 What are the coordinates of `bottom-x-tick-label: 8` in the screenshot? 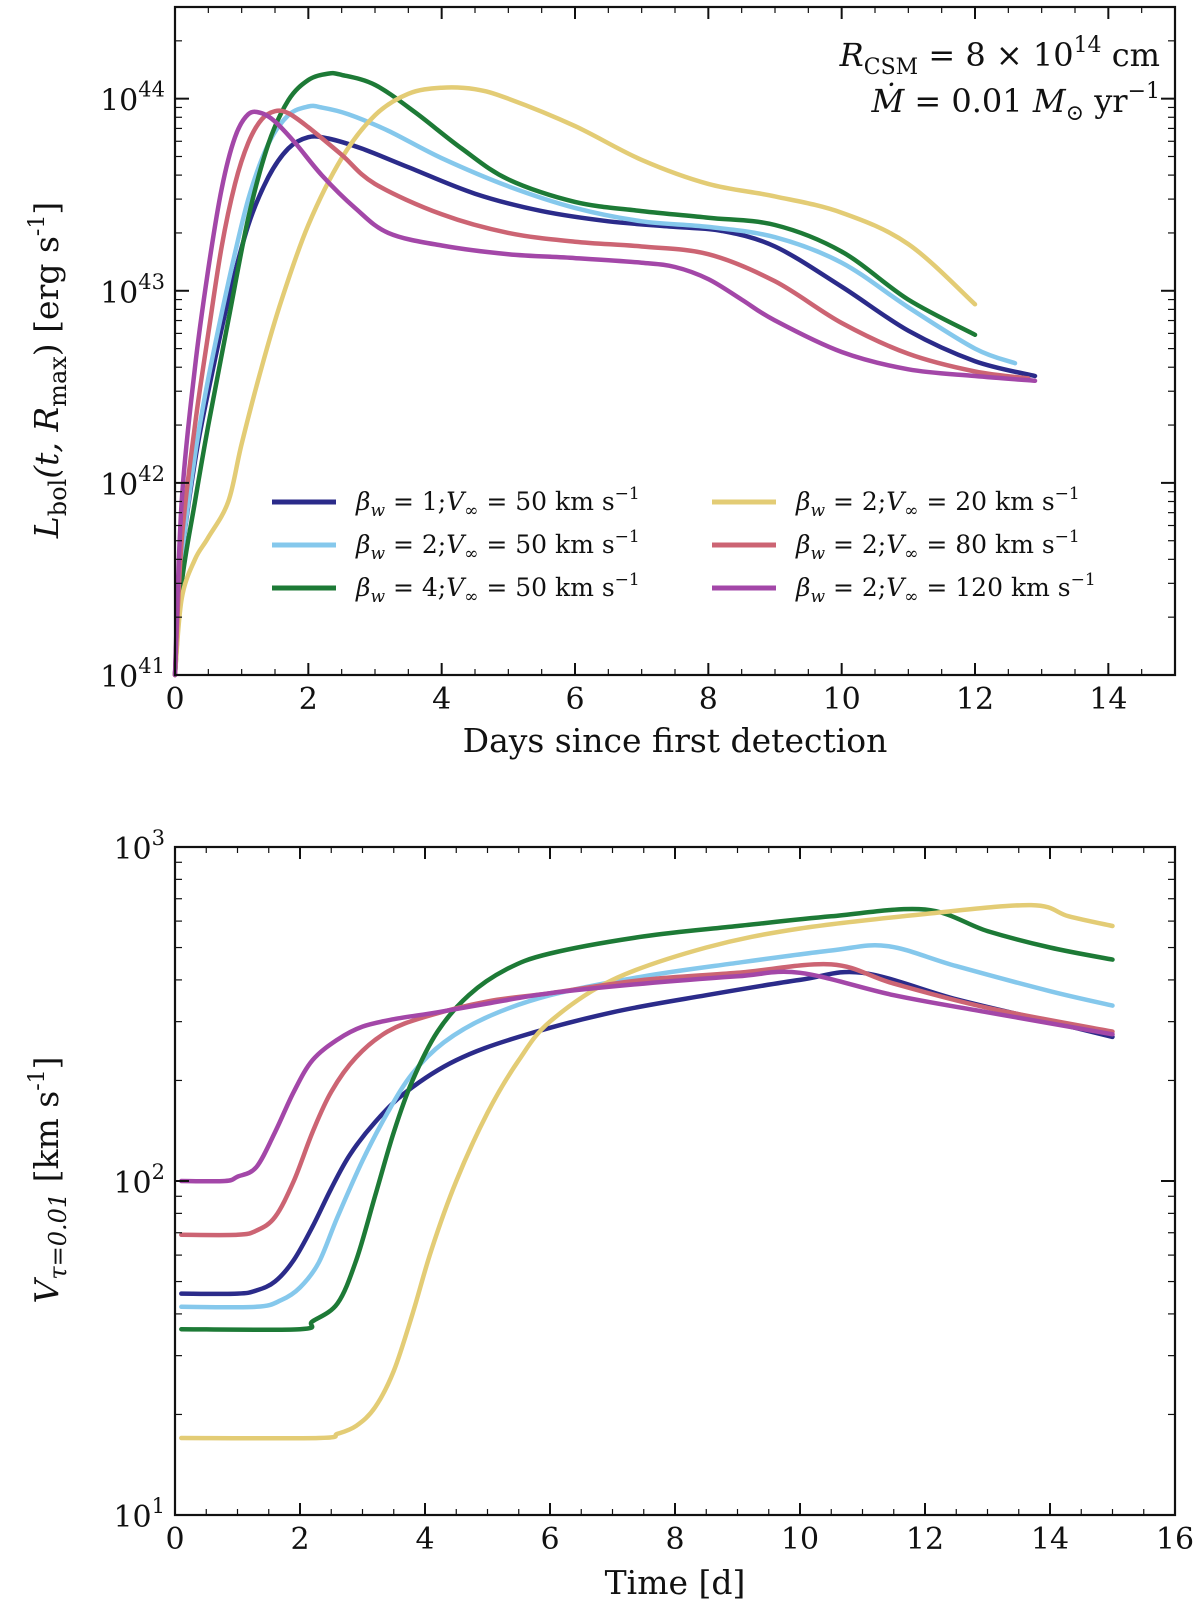 It's located at (674, 1539).